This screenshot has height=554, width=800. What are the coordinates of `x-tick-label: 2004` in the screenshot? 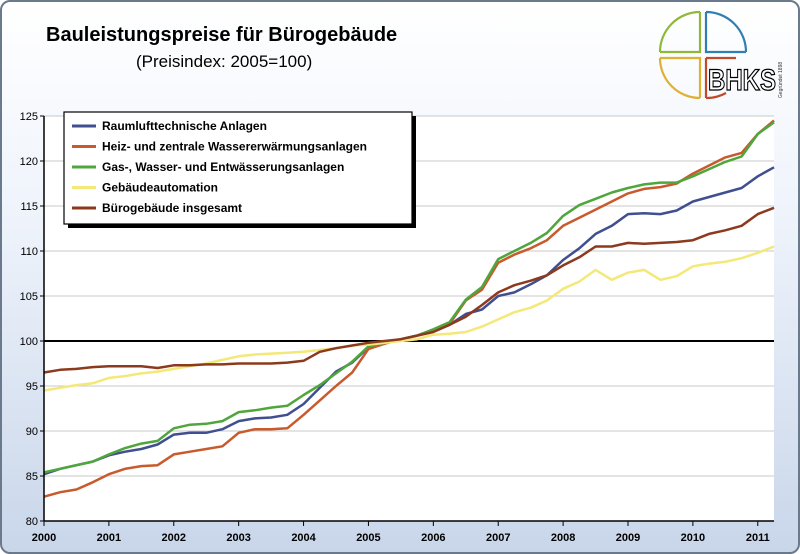 It's located at (303, 538).